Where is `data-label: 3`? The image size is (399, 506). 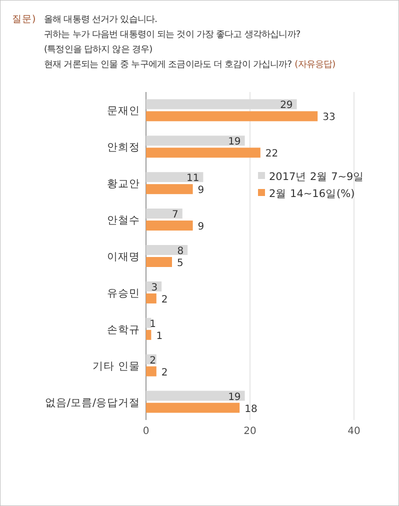
data-label: 3 is located at coordinates (154, 288).